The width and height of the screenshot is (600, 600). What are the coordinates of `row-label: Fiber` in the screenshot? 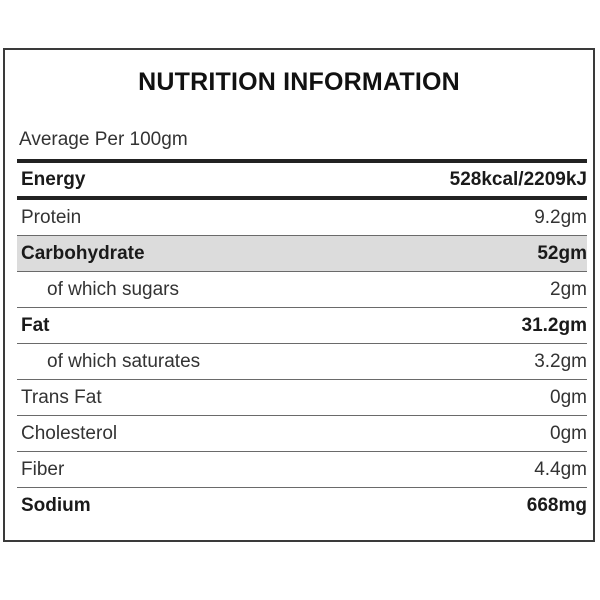 It's located at (43, 469).